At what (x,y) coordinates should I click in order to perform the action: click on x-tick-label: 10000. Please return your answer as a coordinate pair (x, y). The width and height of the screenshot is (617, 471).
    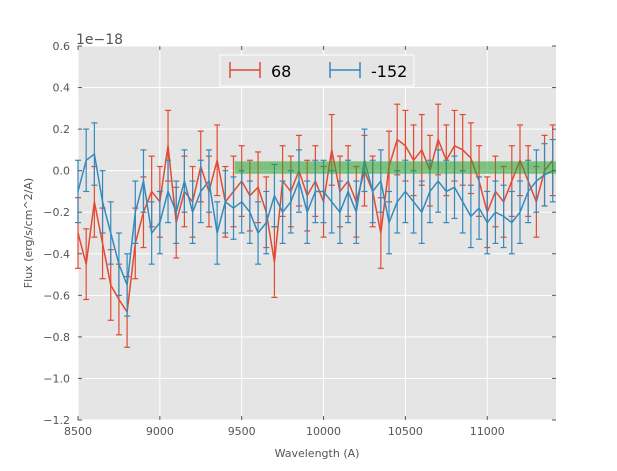
    Looking at the image, I should click on (323, 431).